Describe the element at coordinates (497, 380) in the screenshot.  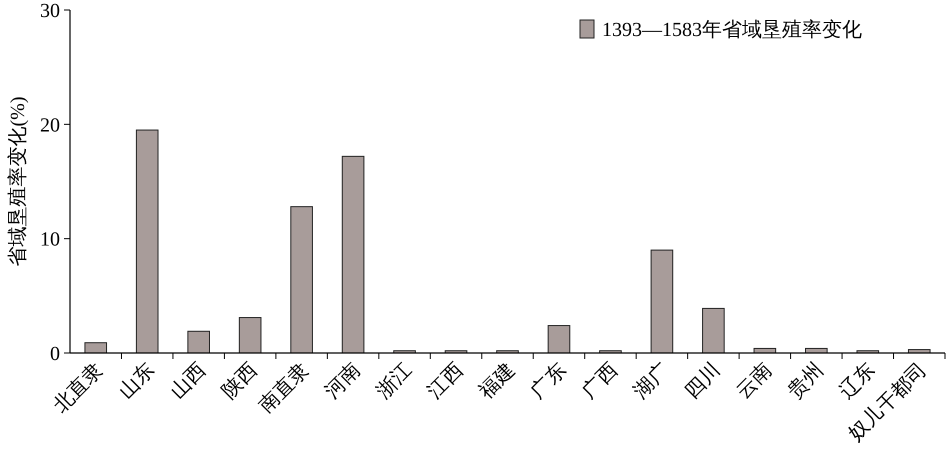
I see `x-tick-label: 福建` at that location.